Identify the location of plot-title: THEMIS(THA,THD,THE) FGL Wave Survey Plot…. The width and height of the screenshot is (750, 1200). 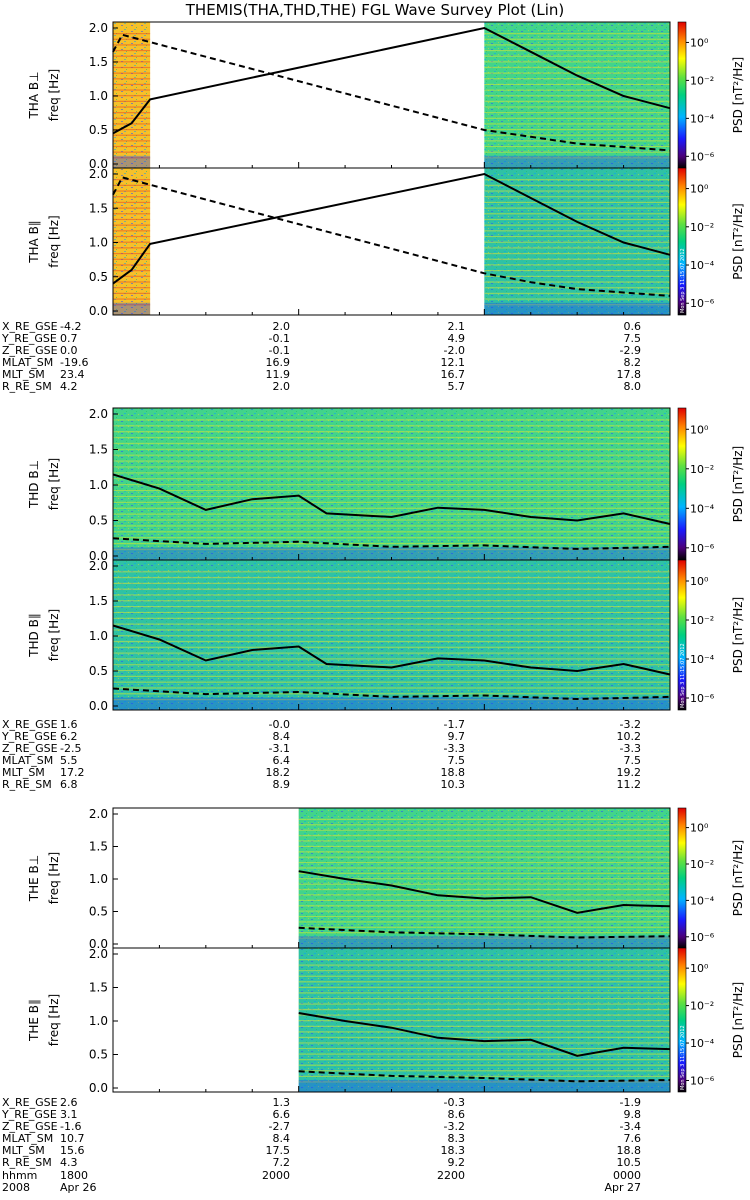
(375, 10).